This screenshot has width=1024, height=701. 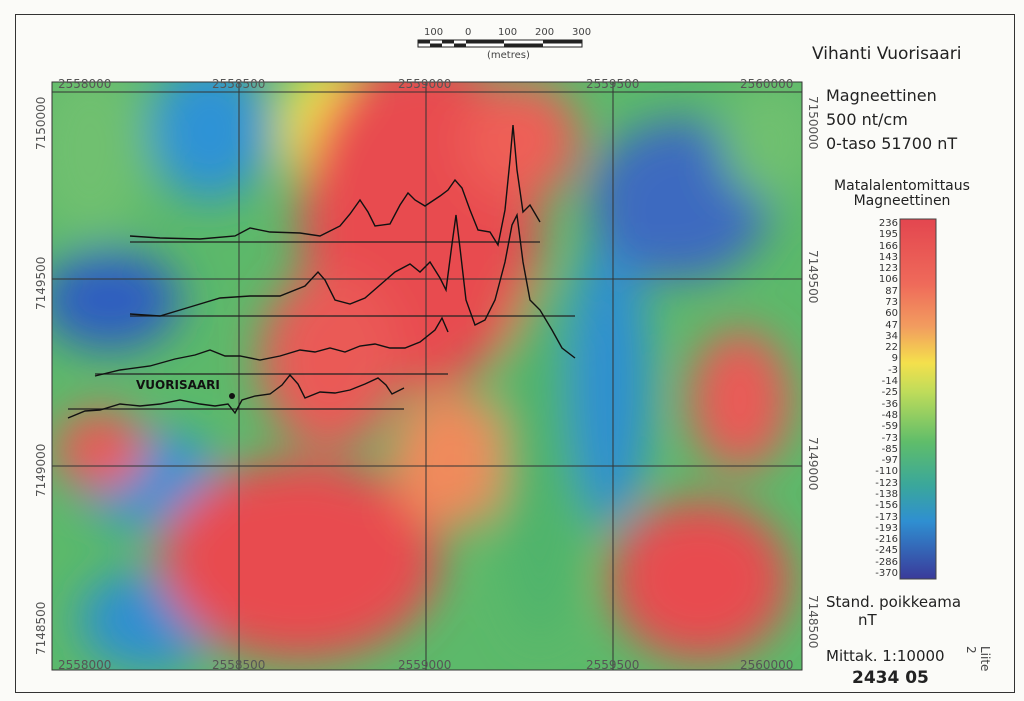 What do you see at coordinates (889, 461) in the screenshot?
I see `legend-value: -97` at bounding box center [889, 461].